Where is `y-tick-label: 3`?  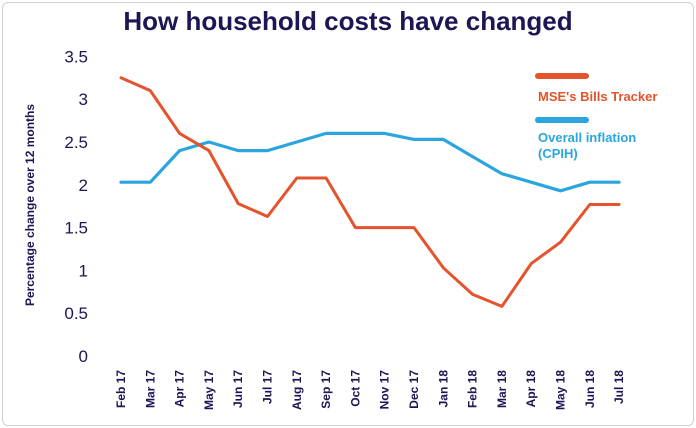 y-tick-label: 3 is located at coordinates (83, 99).